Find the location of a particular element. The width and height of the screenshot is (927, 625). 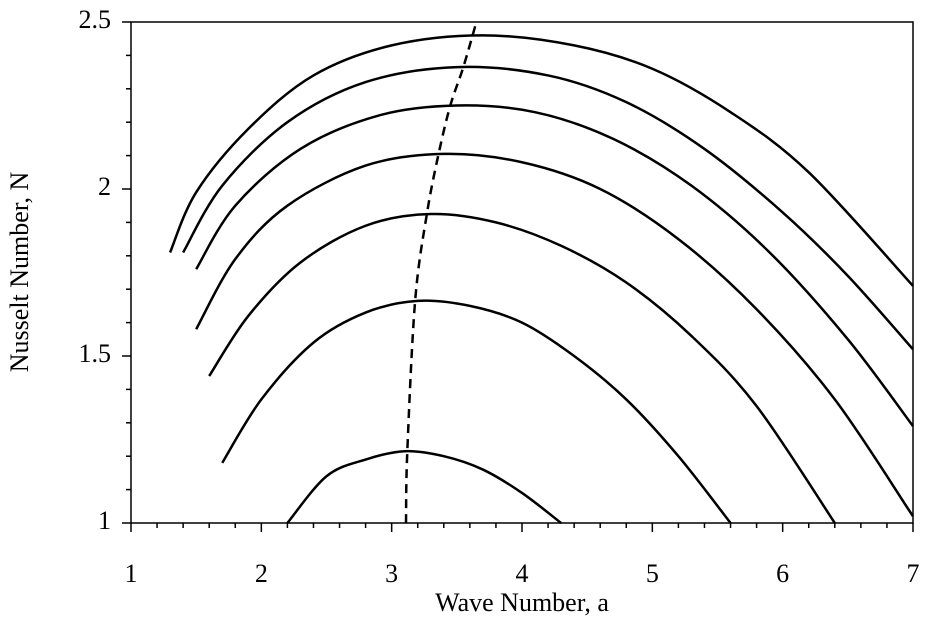

x-axis-label: Wave Number, a is located at coordinates (522, 602).